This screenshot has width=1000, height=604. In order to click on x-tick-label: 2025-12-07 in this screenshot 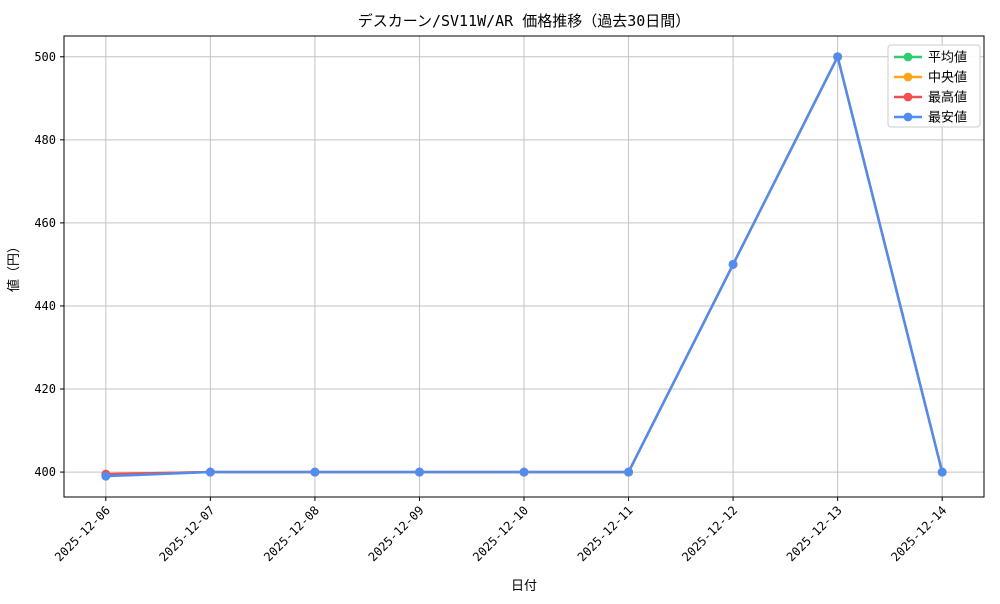, I will do `click(186, 533)`.